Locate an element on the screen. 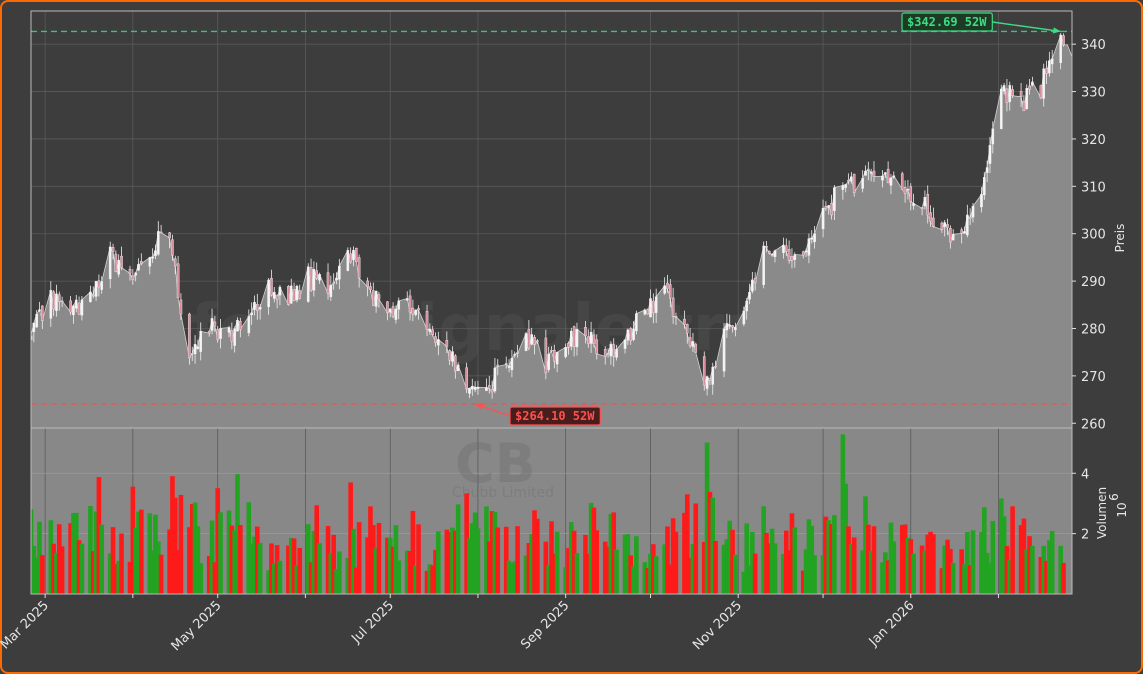 This screenshot has height=674, width=1143. x-tick-label: Mar 2025 is located at coordinates (26, 625).